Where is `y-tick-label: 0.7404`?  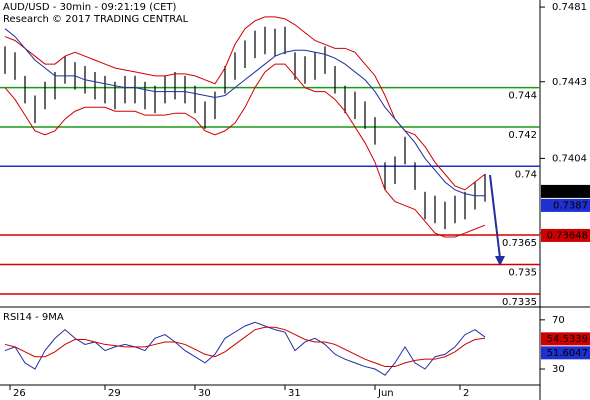
y-tick-label: 0.7404 is located at coordinates (569, 158).